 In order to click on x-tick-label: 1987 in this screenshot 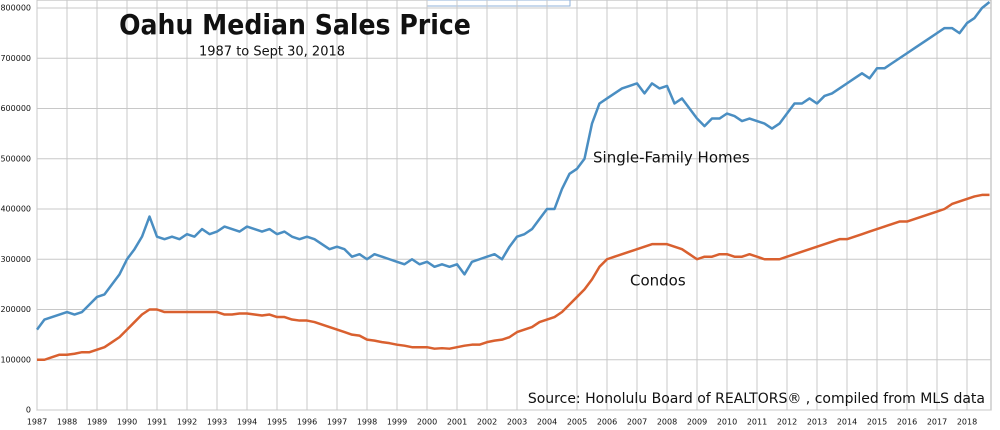, I will do `click(37, 422)`.